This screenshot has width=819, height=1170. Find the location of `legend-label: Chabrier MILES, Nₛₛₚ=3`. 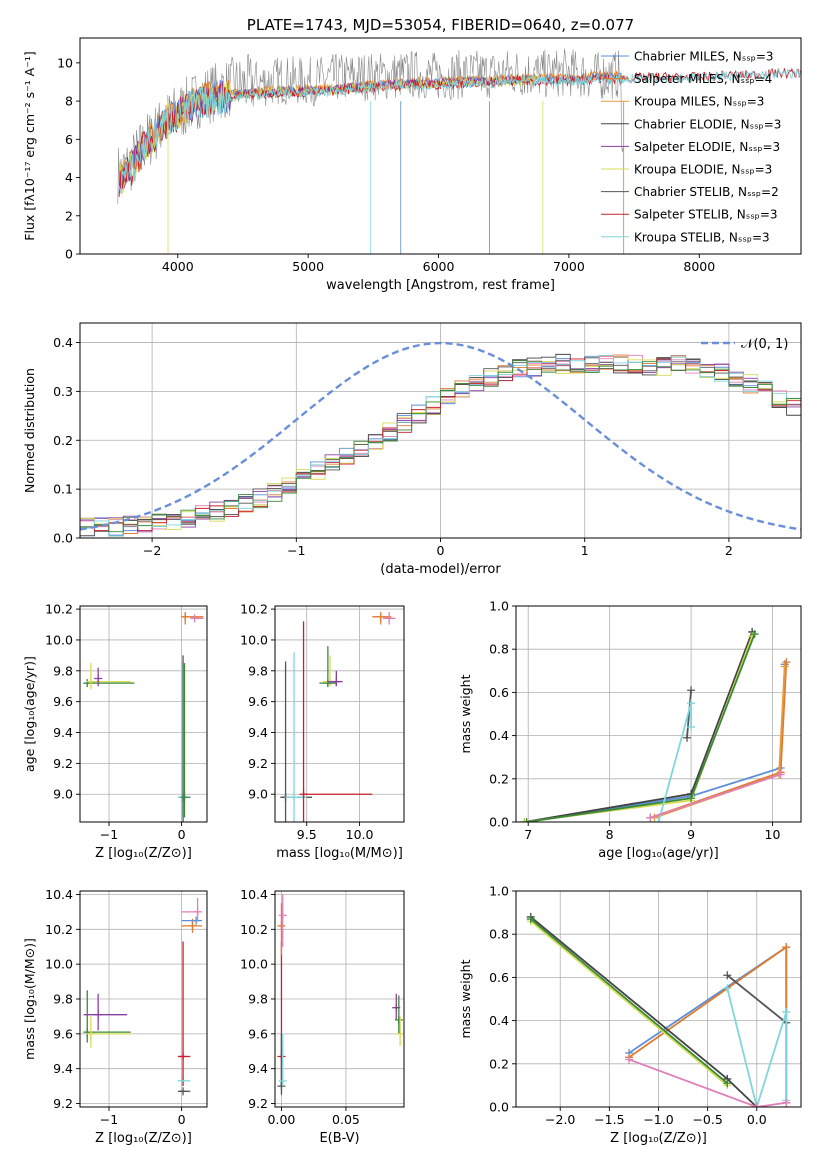

legend-label: Chabrier MILES, Nₛₛₚ=3 is located at coordinates (704, 57).